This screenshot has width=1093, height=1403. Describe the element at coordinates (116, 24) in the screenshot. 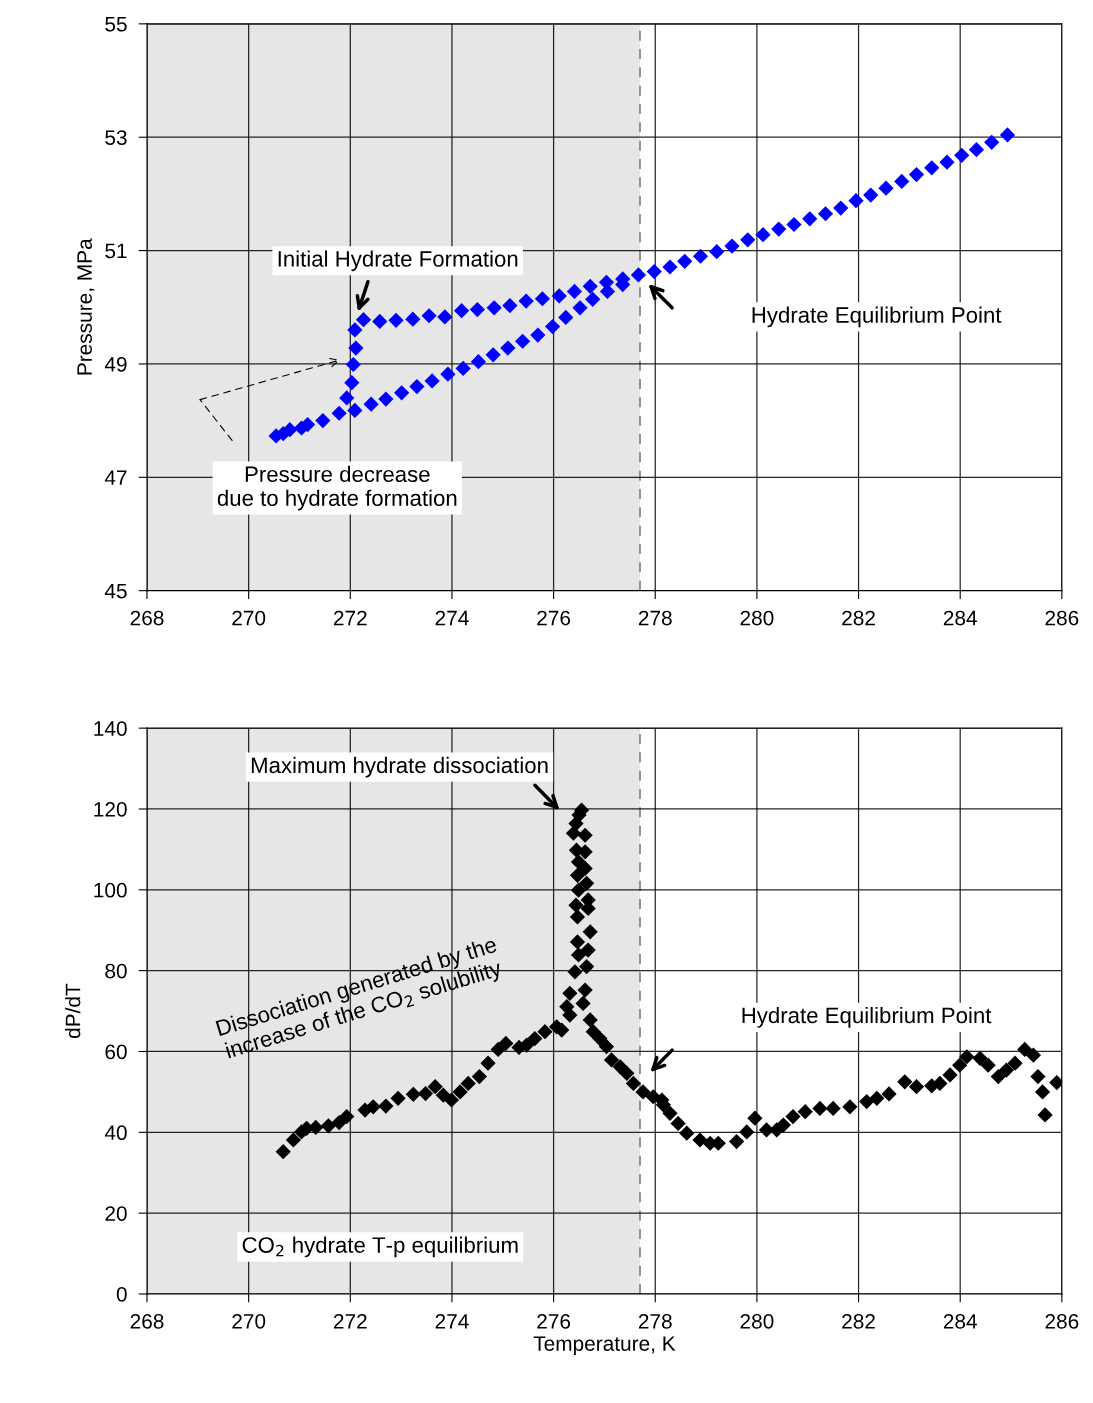

I see `y-tick-label: 55` at that location.